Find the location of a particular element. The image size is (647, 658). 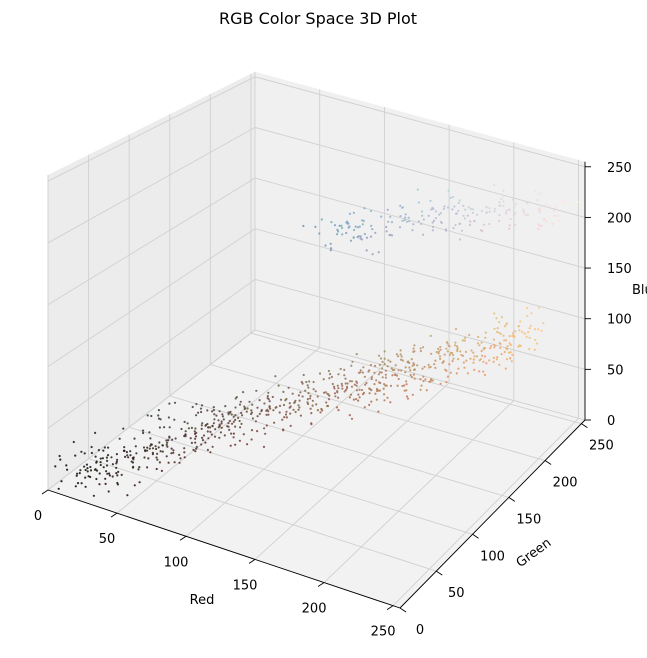

green-tick-label: 0 is located at coordinates (420, 630).